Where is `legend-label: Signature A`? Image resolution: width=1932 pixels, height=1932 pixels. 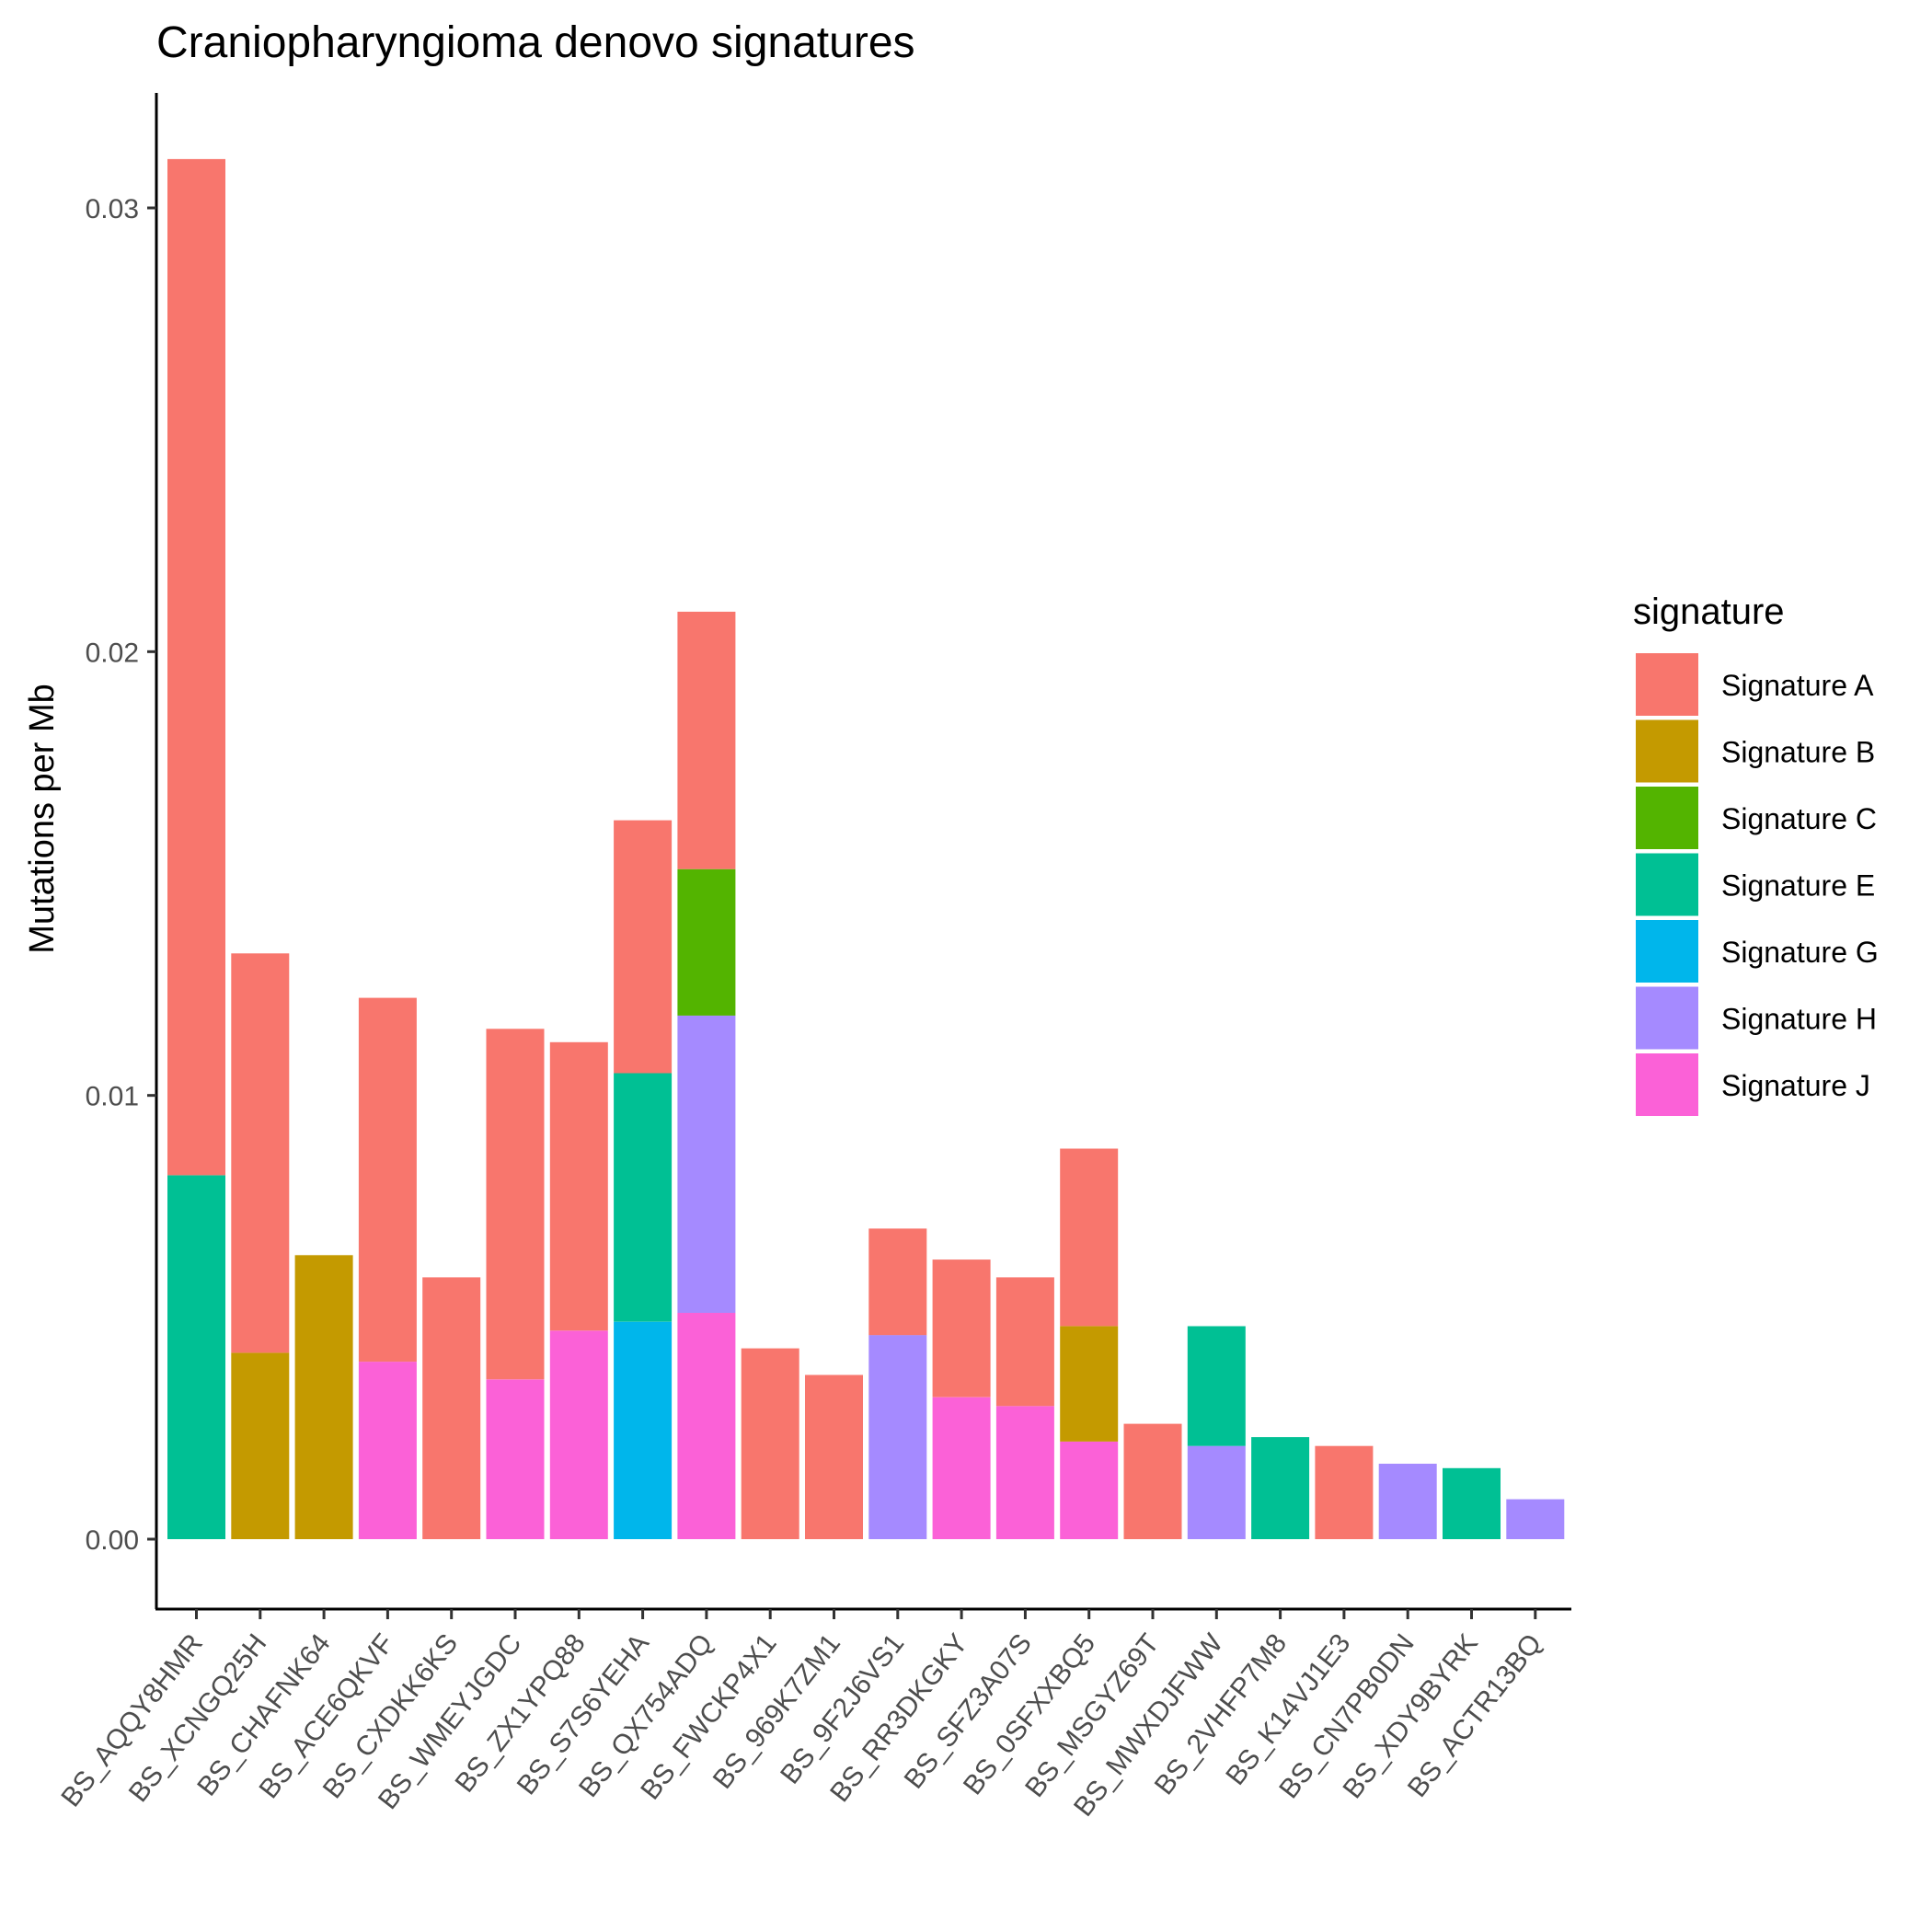 legend-label: Signature A is located at coordinates (1797, 685).